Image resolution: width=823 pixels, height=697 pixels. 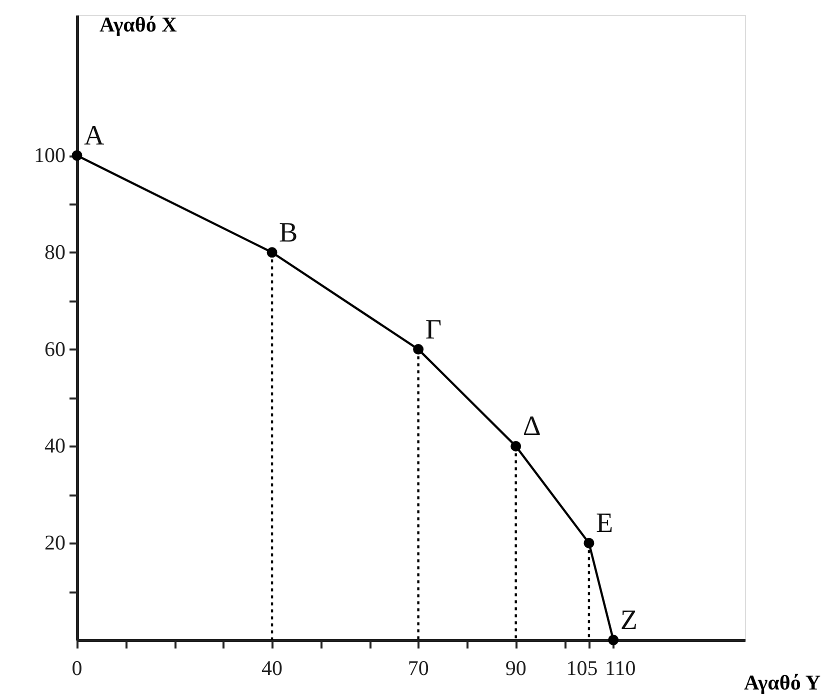 What do you see at coordinates (55, 446) in the screenshot?
I see `y-tick-label: 40` at bounding box center [55, 446].